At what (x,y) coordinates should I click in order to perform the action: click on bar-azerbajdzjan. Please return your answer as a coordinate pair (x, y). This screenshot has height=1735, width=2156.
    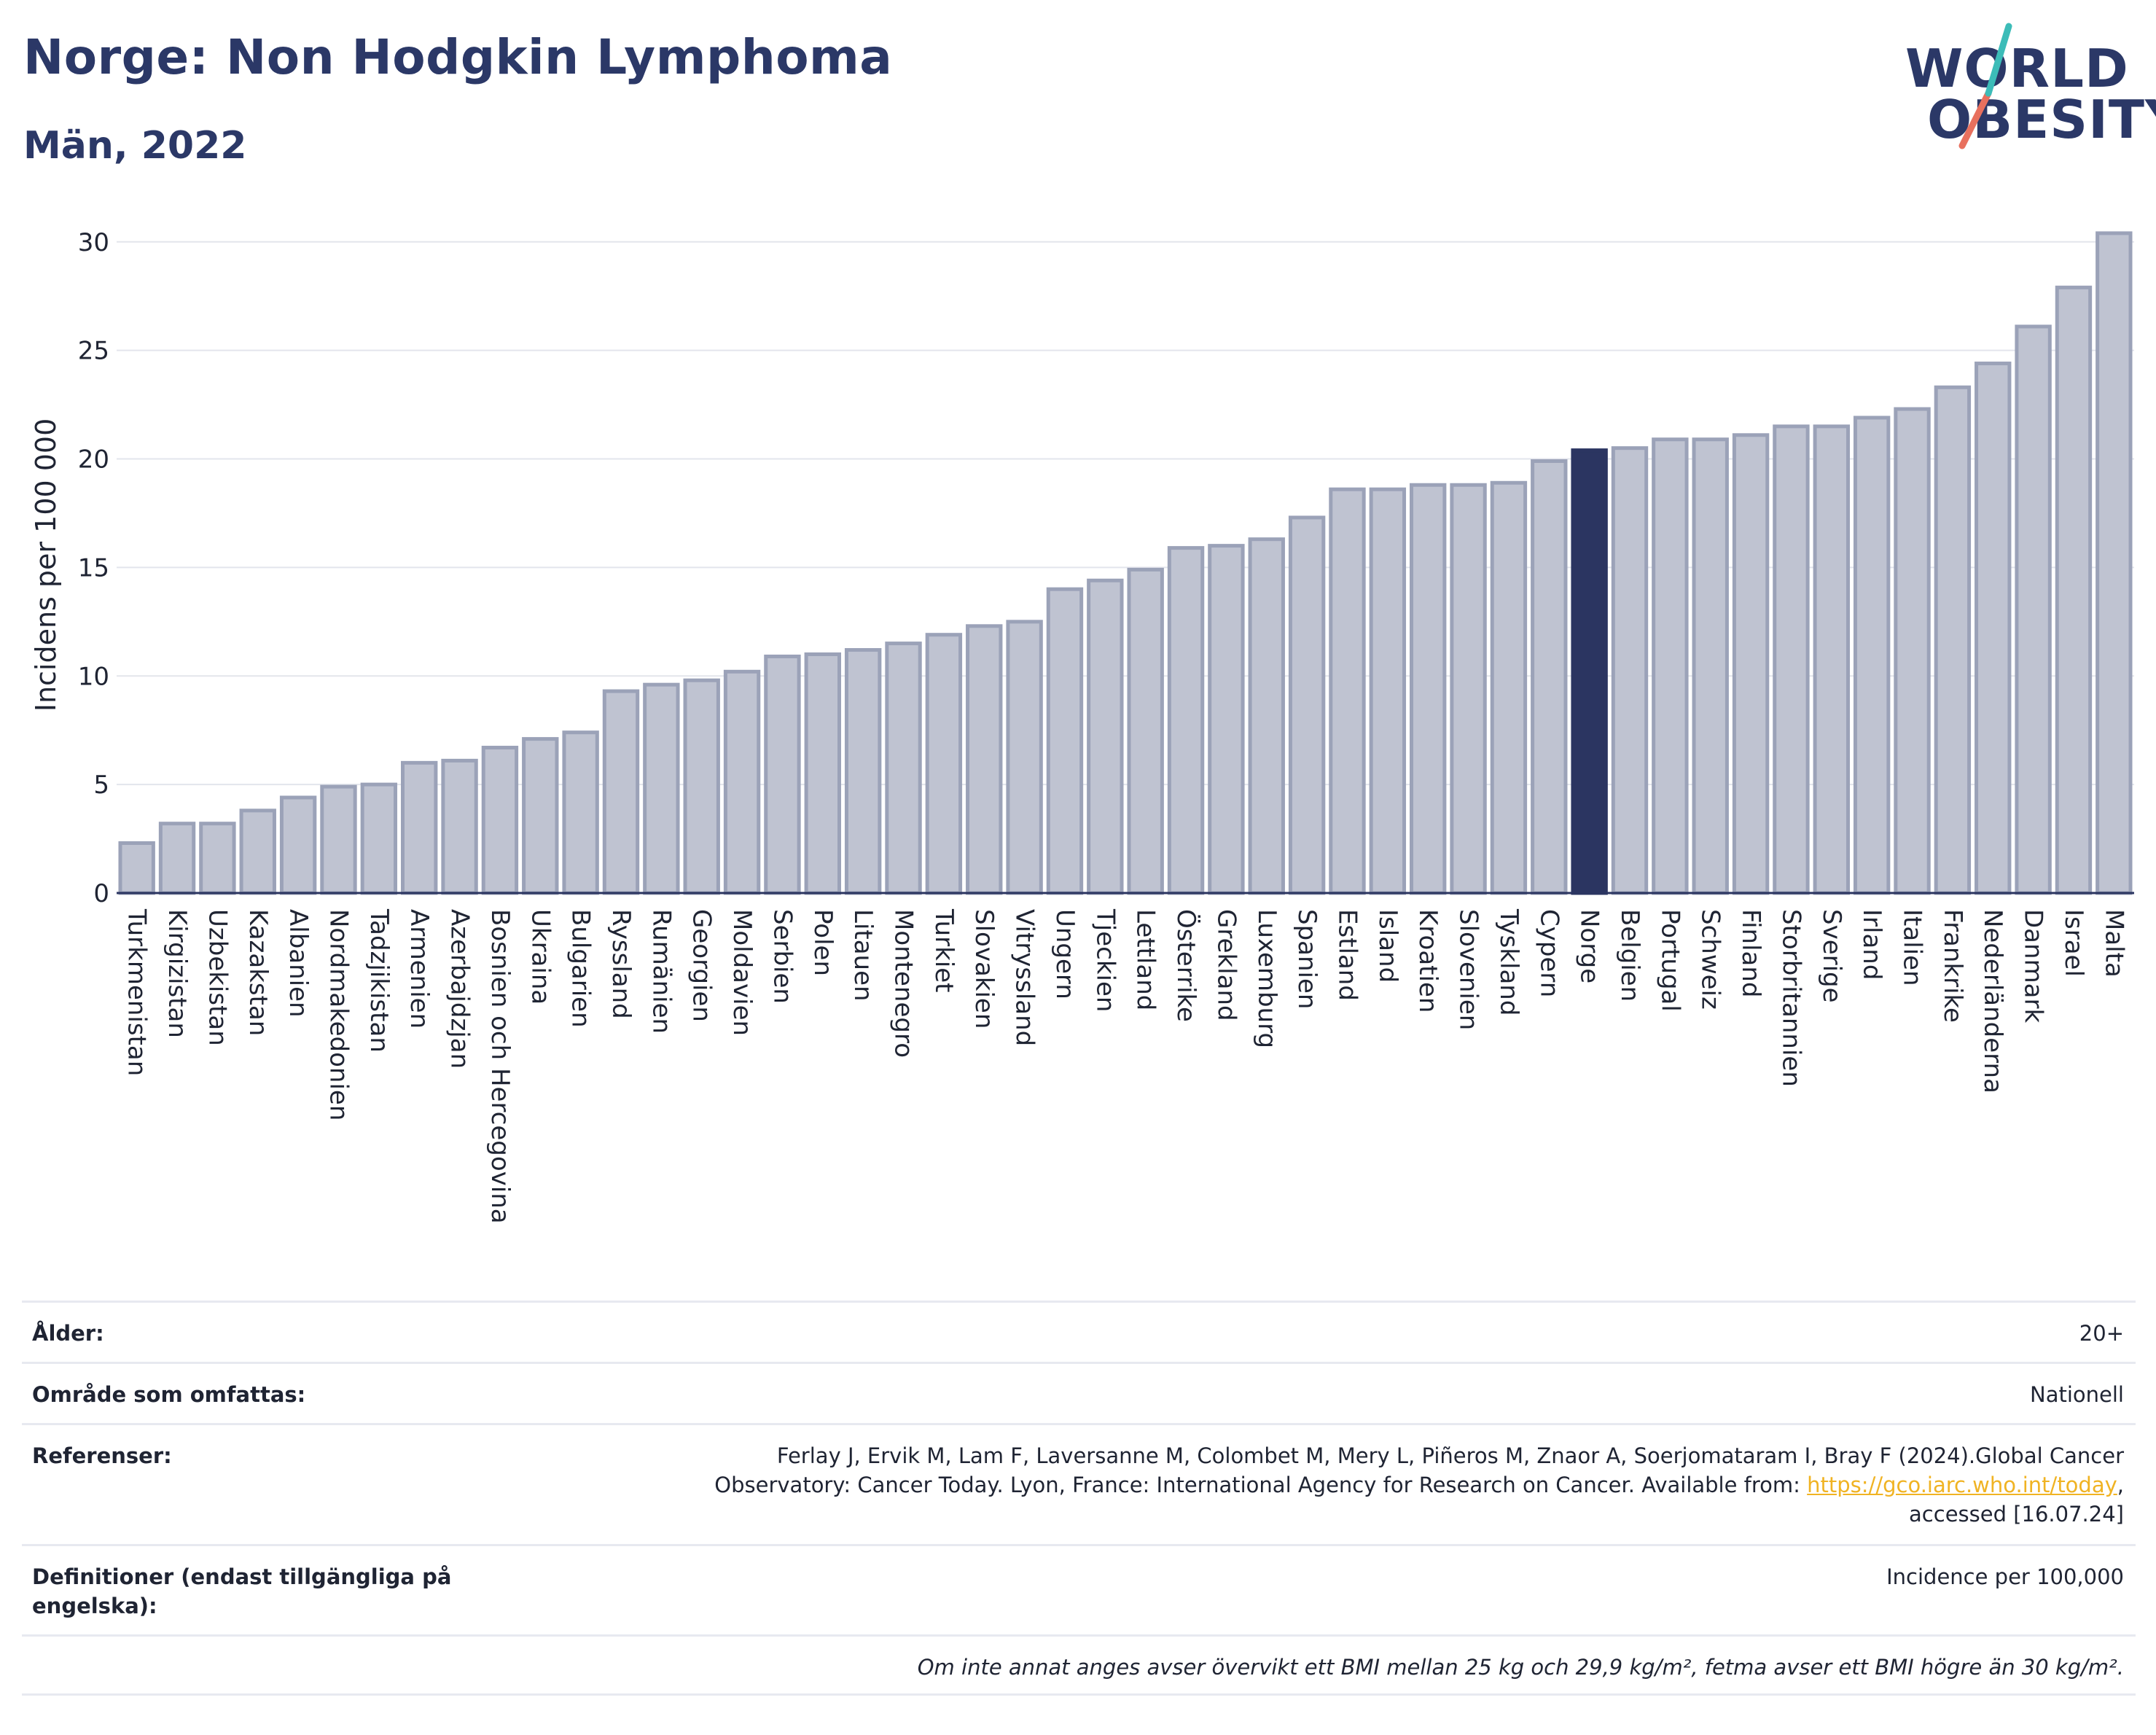
    Looking at the image, I should click on (460, 826).